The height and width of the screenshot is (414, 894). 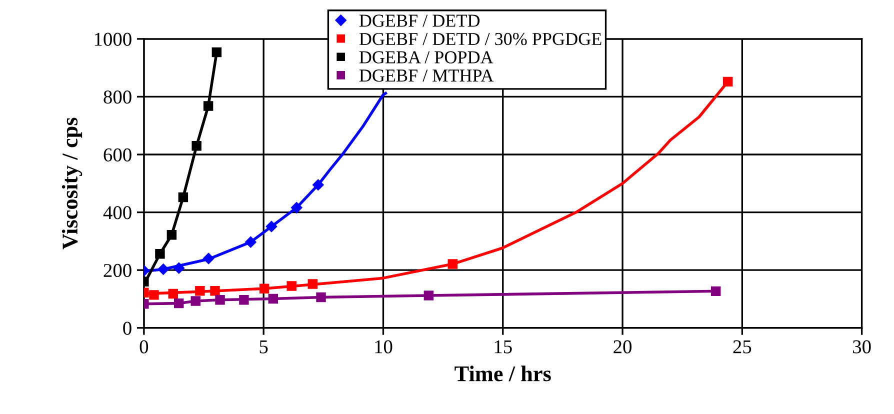 I want to click on x-tick-label: 5, so click(x=264, y=347).